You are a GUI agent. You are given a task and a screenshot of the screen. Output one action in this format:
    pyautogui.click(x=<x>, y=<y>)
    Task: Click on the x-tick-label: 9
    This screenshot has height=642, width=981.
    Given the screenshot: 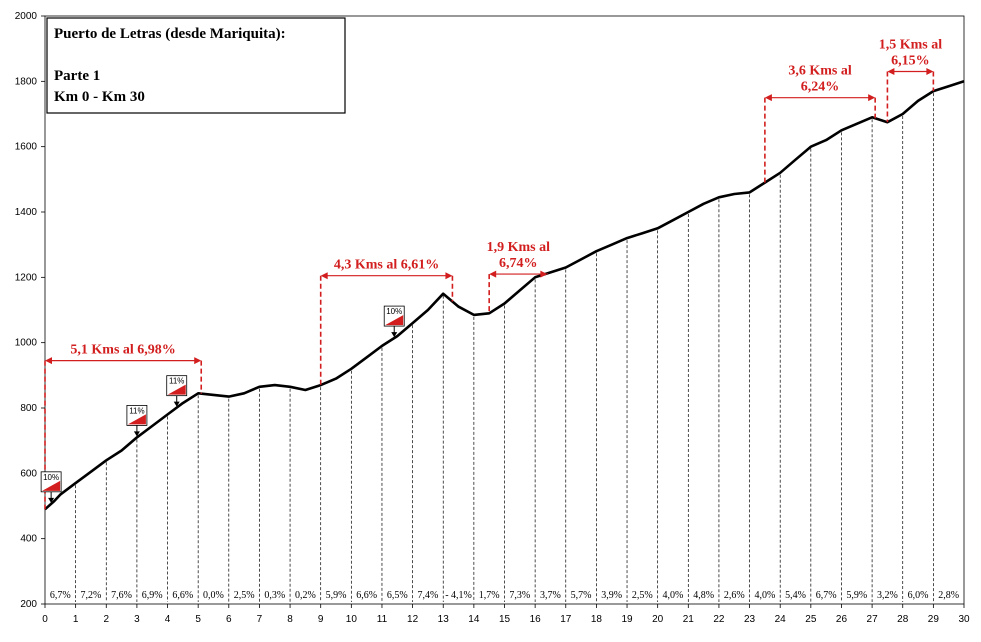 What is the action you would take?
    pyautogui.click(x=321, y=619)
    